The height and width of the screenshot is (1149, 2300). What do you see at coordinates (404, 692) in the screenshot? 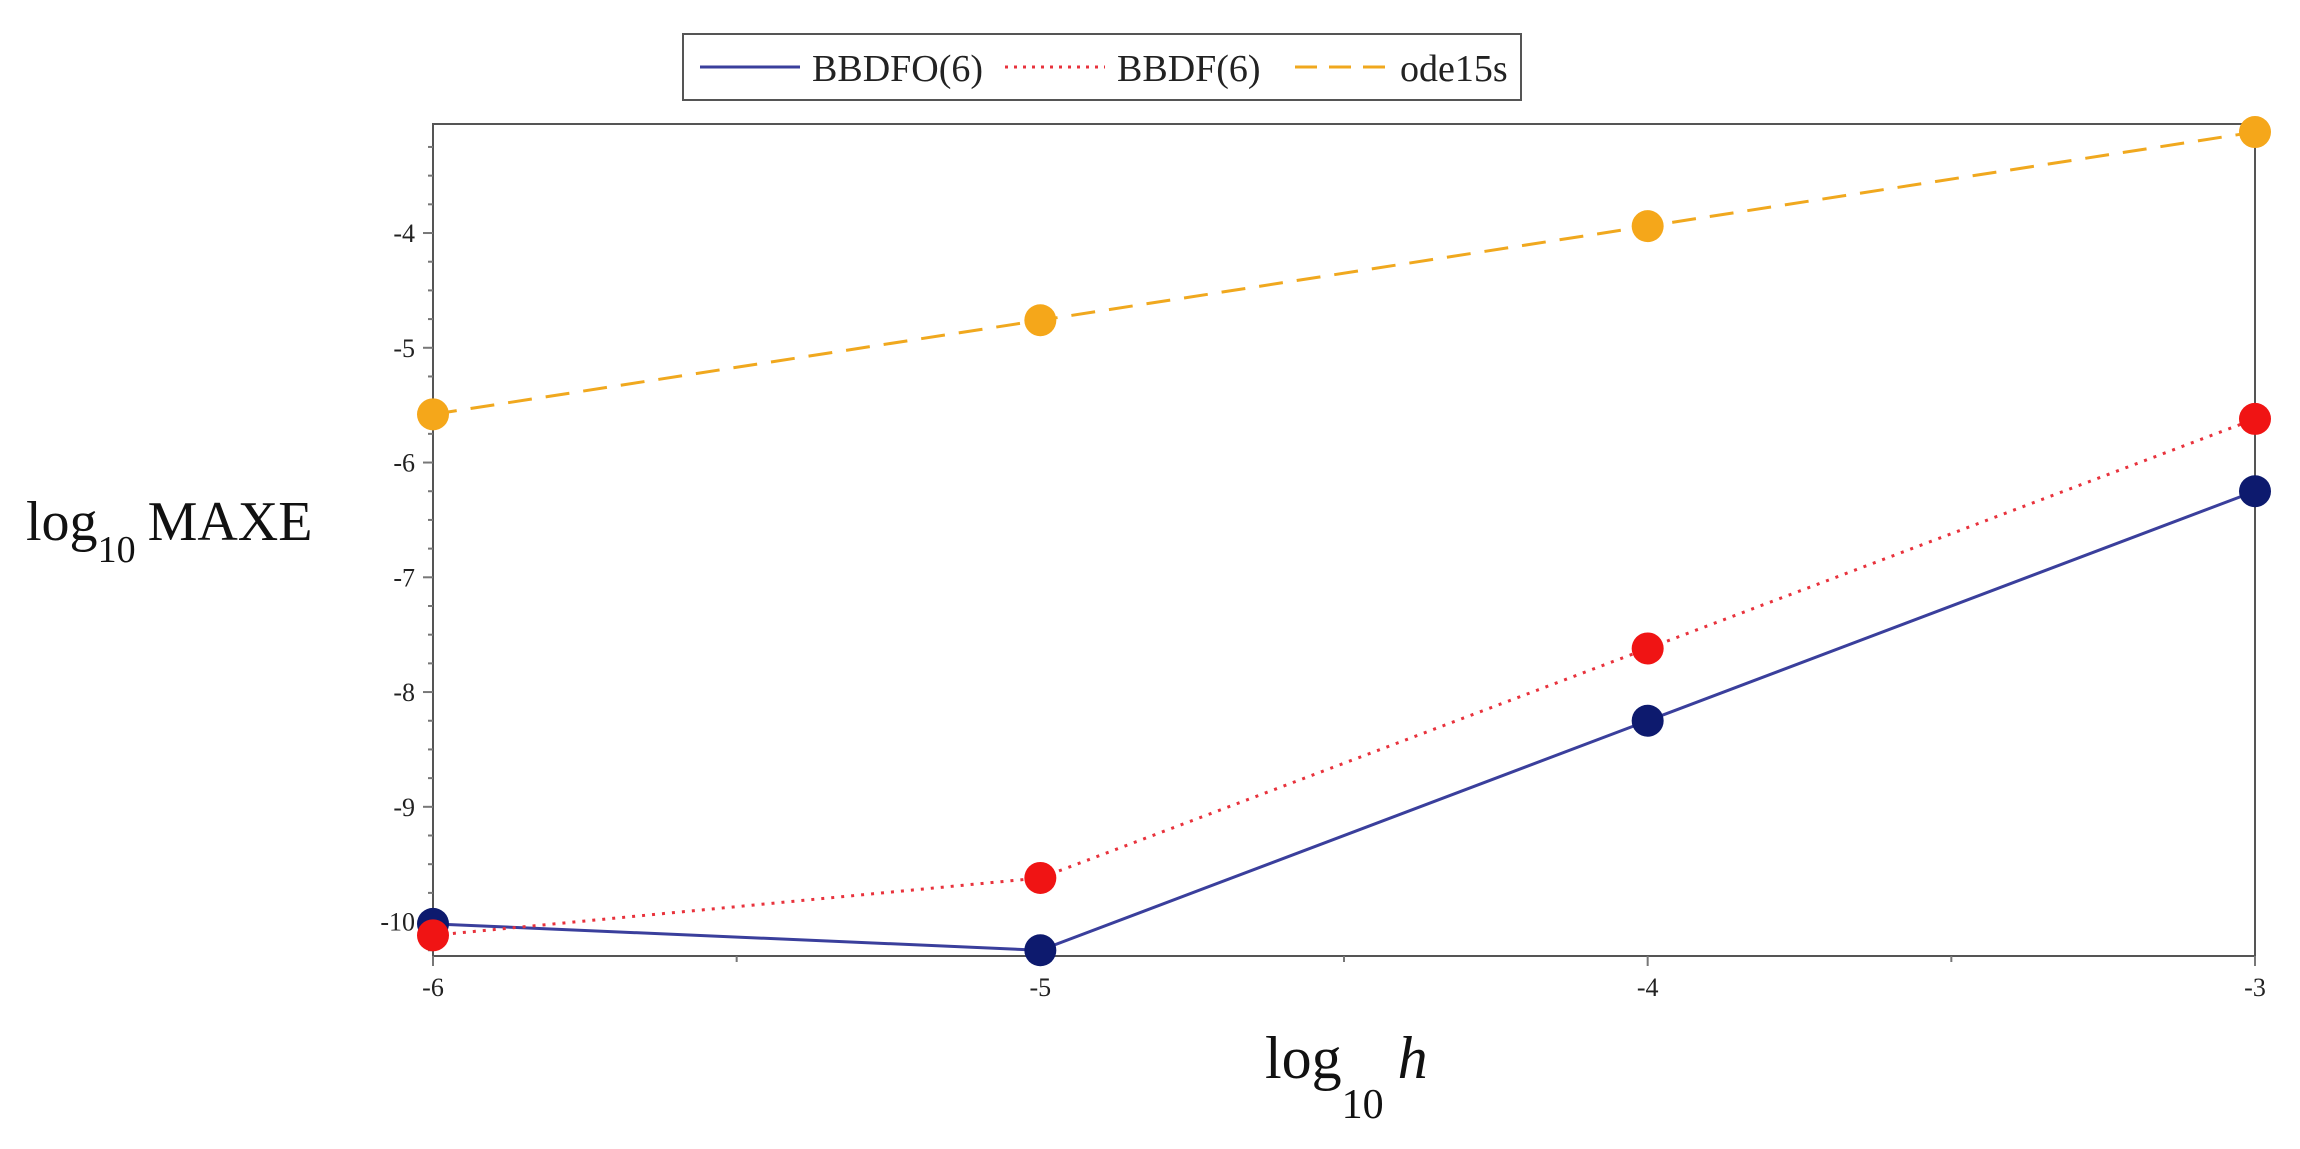
I see `y-tick-label: -8` at bounding box center [404, 692].